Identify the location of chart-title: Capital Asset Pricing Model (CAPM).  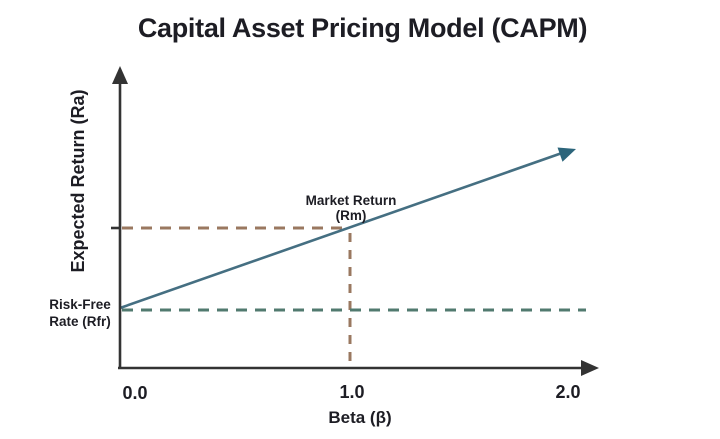
(362, 28).